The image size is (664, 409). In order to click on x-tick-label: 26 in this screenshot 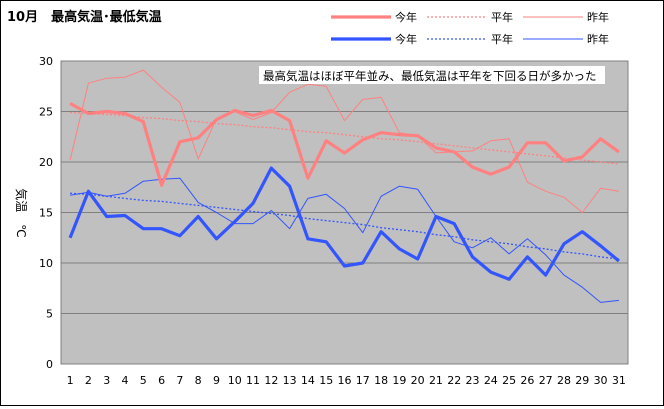, I will do `click(527, 380)`.